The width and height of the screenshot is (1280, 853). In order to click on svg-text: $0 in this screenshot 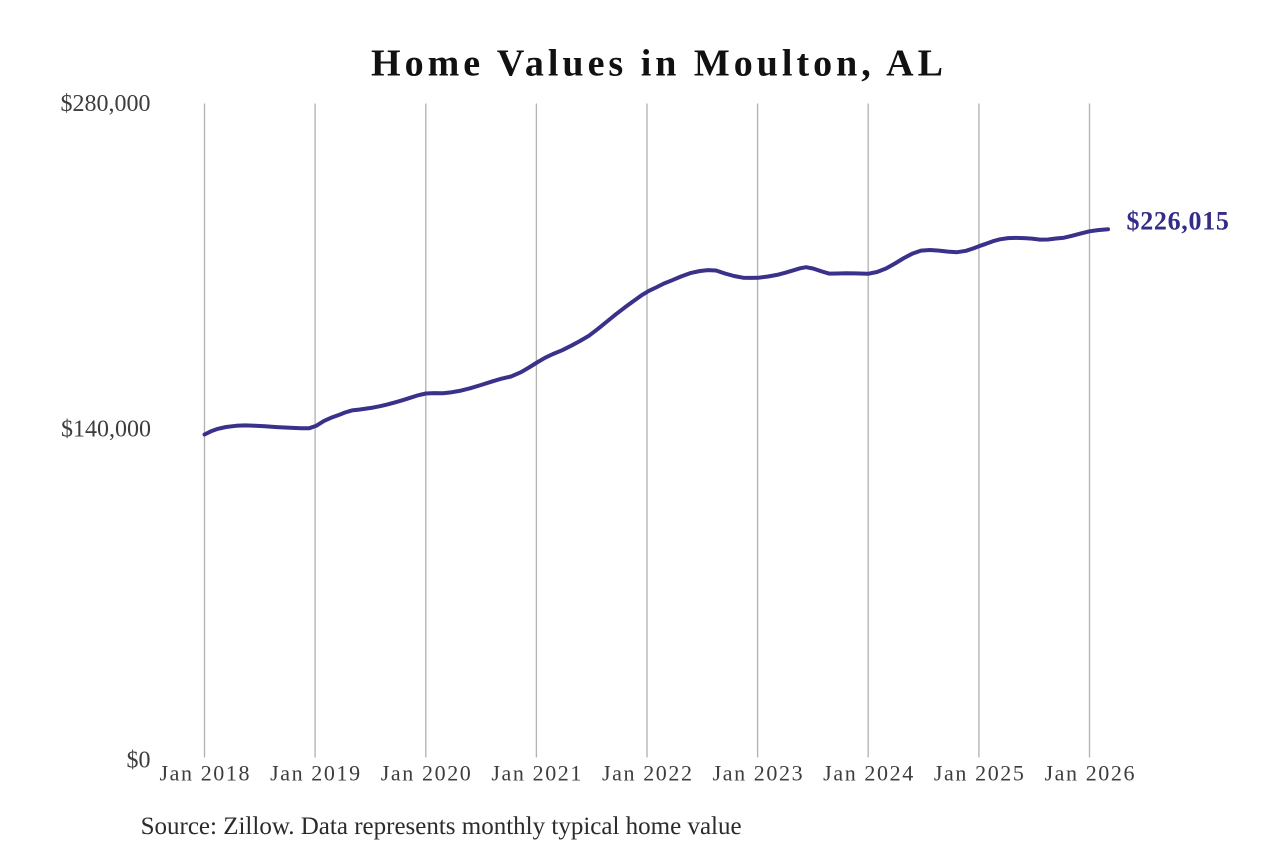, I will do `click(139, 761)`.